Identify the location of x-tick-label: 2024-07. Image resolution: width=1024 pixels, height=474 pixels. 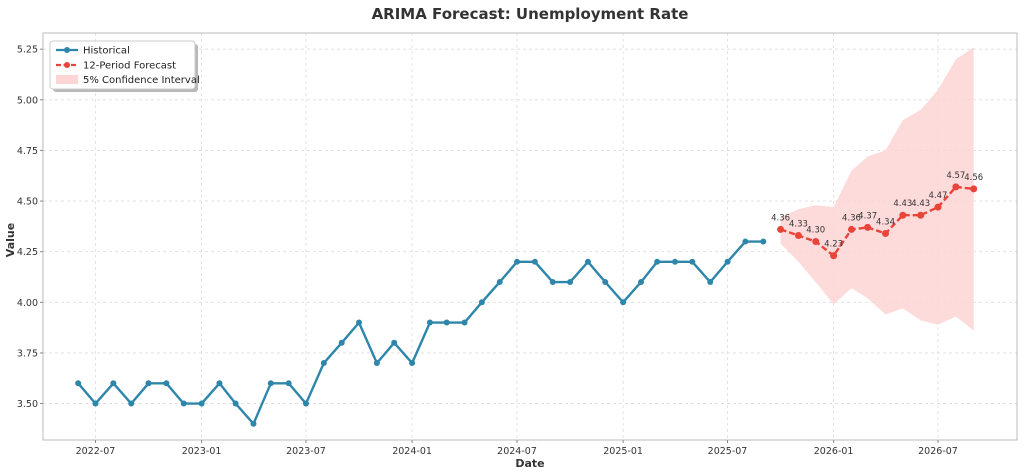
(517, 451).